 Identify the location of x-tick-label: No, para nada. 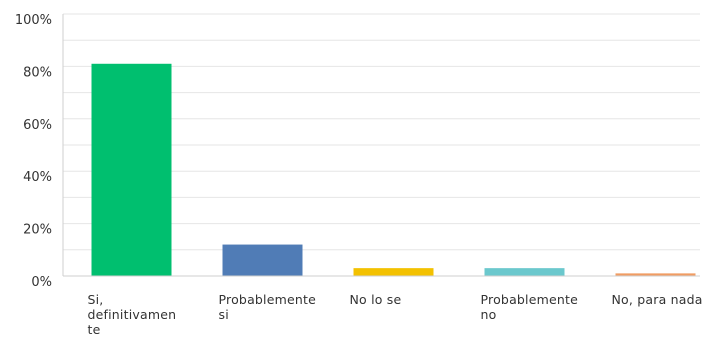
(657, 299).